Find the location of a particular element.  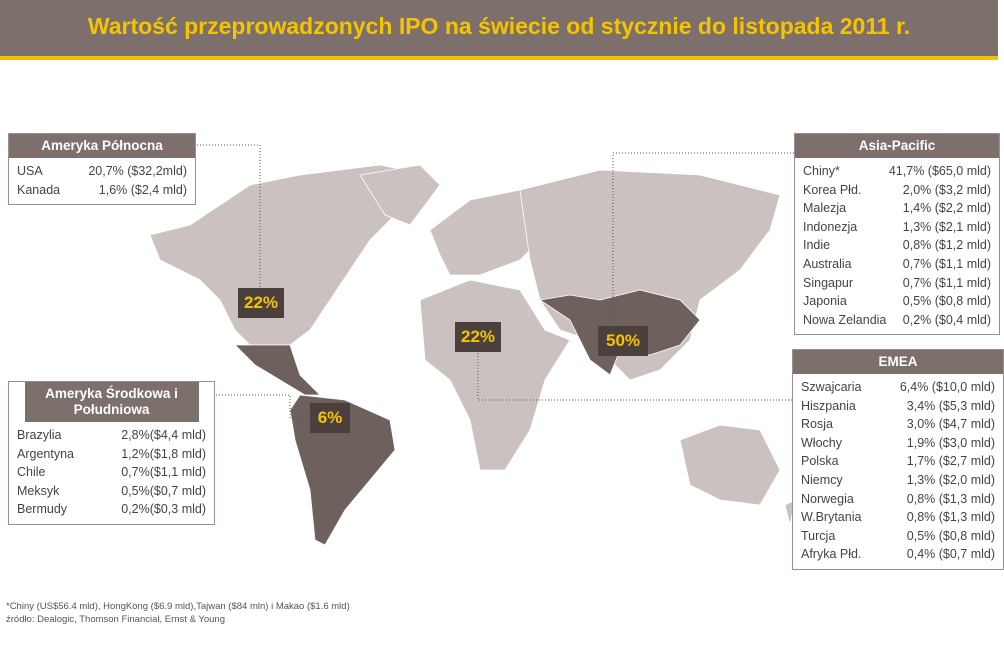

region-row: Turcja 0,5% ($0,8 mld) is located at coordinates (898, 536).